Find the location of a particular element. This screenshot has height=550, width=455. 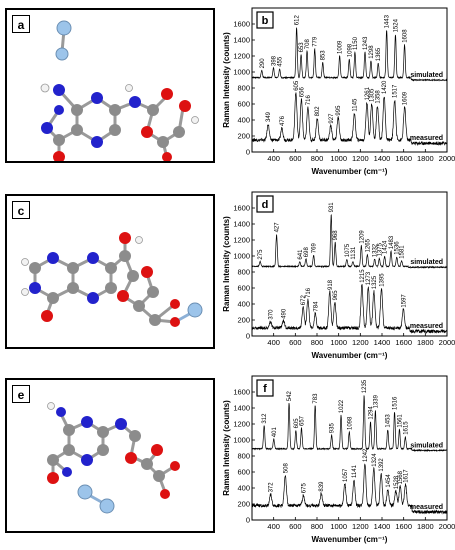

molecule-panel-c: c is located at coordinates (110, 271).